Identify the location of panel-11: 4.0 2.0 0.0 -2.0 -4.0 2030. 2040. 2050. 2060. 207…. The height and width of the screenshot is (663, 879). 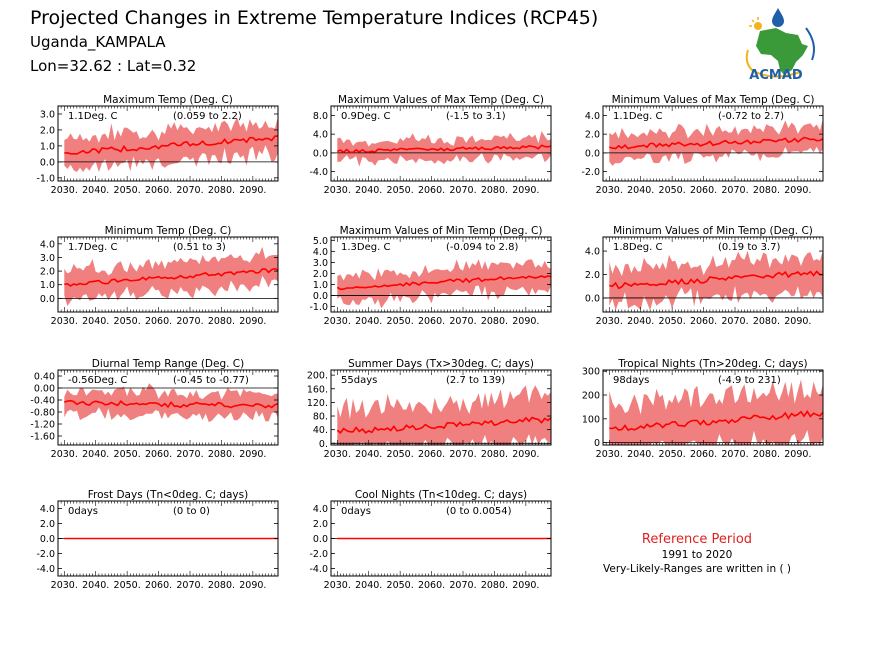
(430, 540).